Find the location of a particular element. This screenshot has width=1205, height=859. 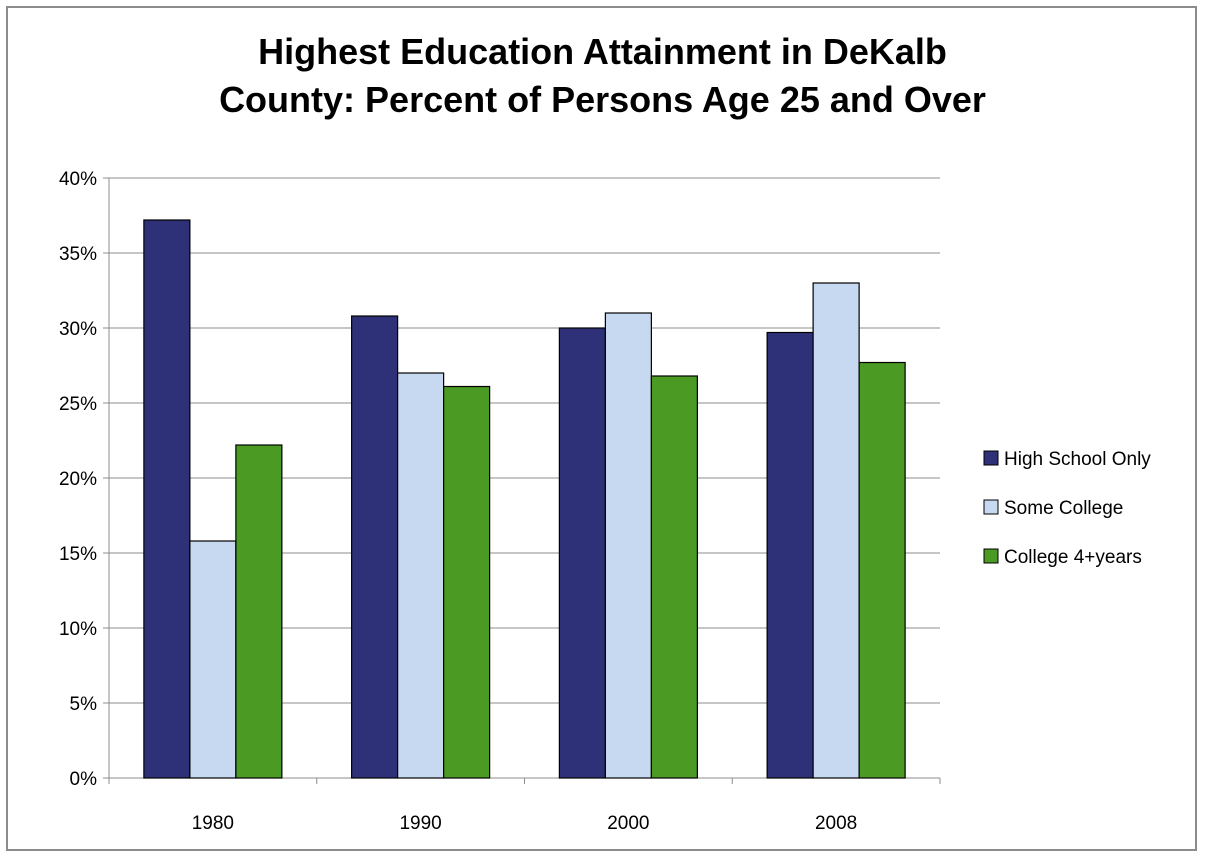

bar-college-4-years-2000 is located at coordinates (674, 577).